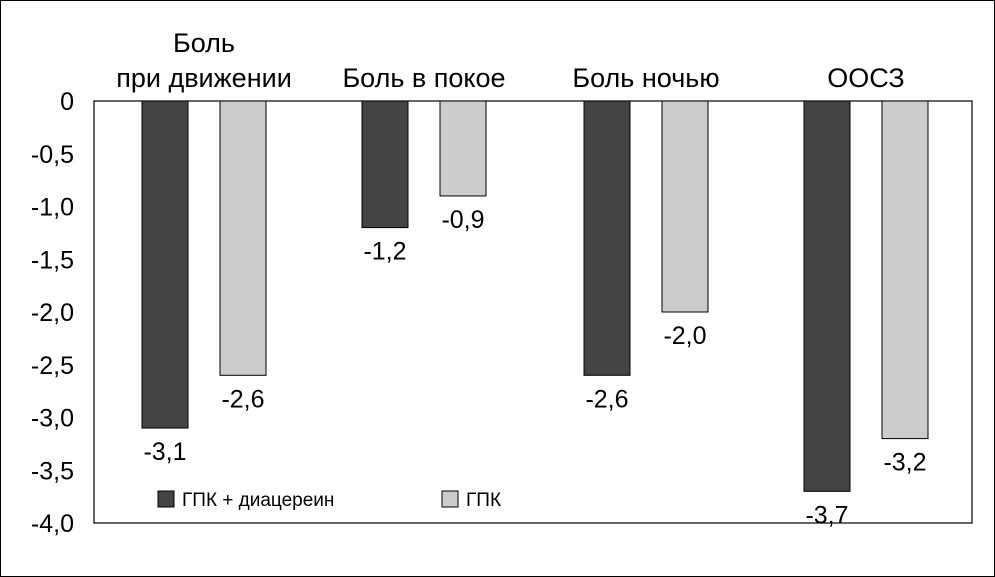 This screenshot has width=995, height=577. What do you see at coordinates (258, 500) in the screenshot?
I see `legend-label: ГПК + диацереин` at bounding box center [258, 500].